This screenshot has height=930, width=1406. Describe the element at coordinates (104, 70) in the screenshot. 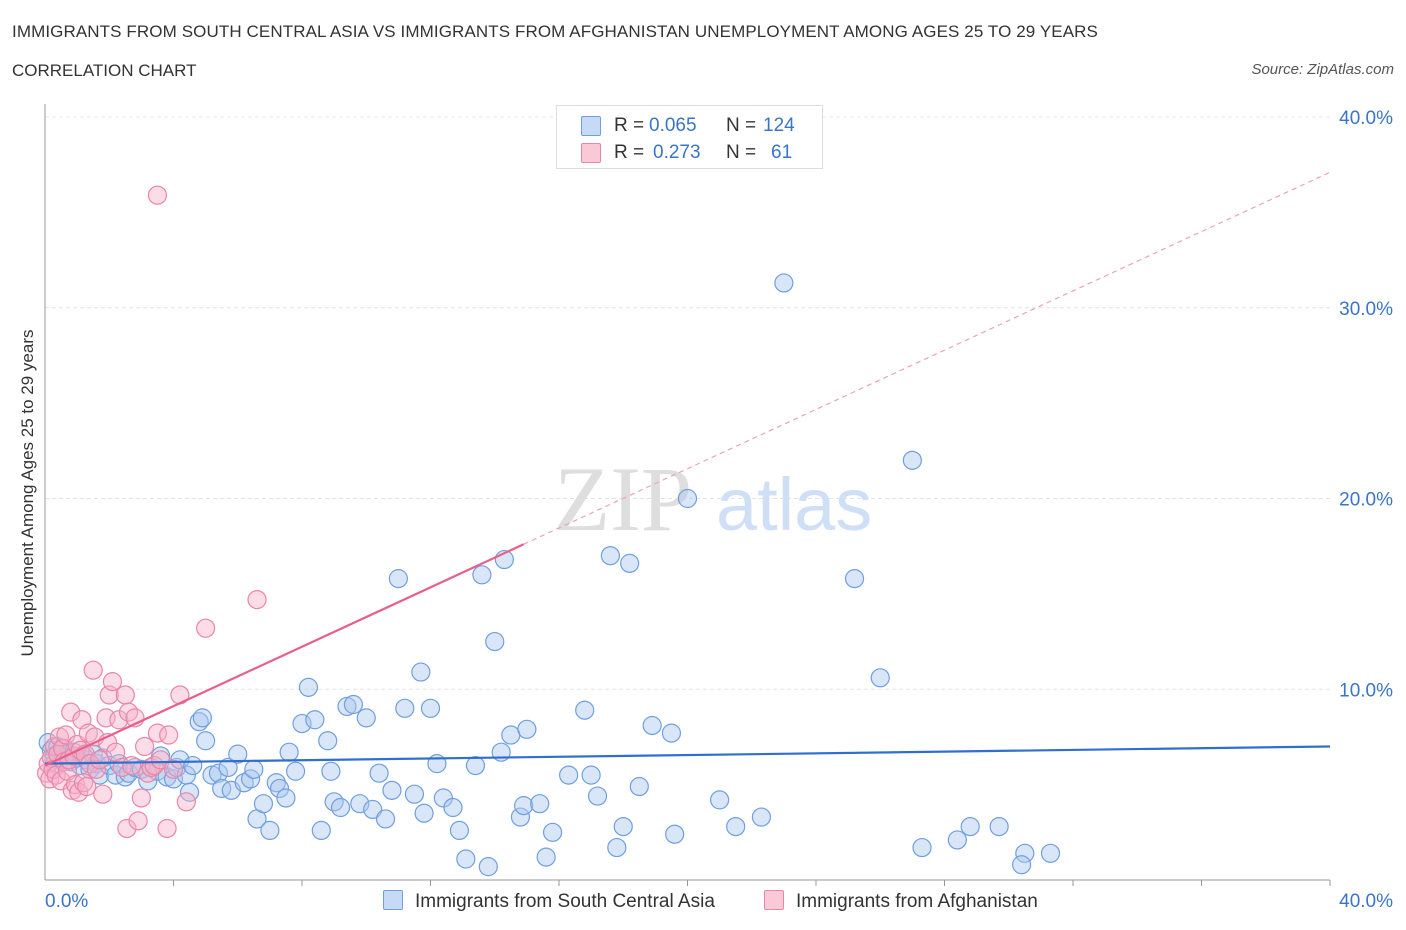

I see `chart-subtitle: CORRELATION CHART` at that location.